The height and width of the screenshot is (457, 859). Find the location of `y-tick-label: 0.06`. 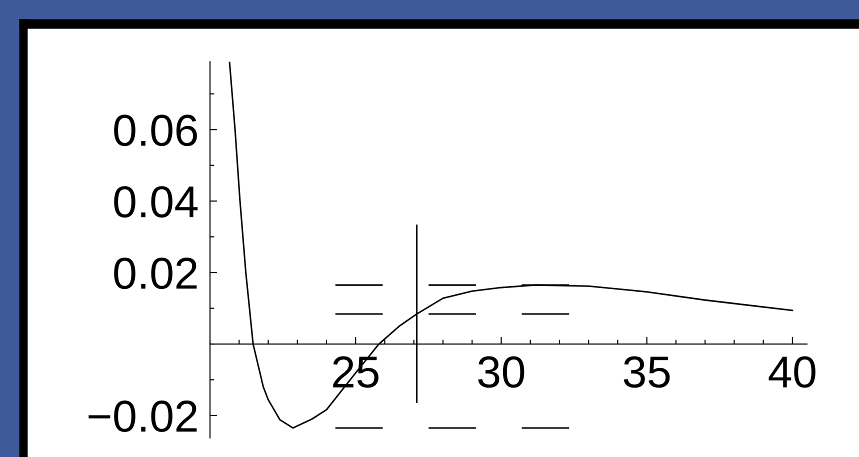

y-tick-label: 0.06 is located at coordinates (155, 130).